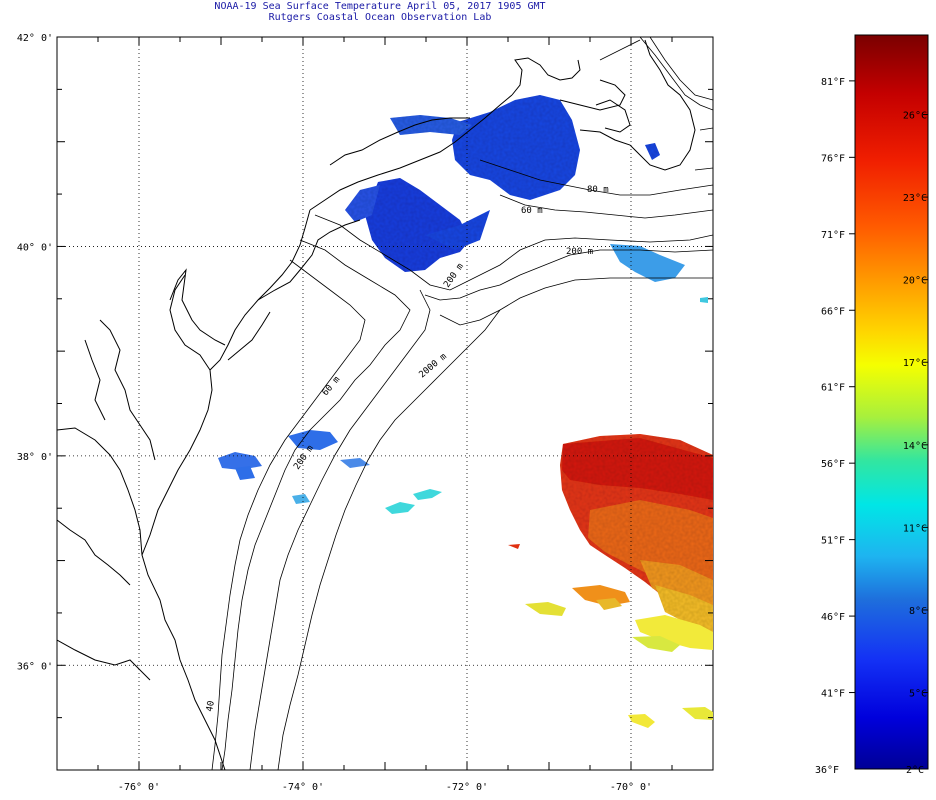  What do you see at coordinates (211, 706) in the screenshot?
I see `isobath-label: 40` at bounding box center [211, 706].